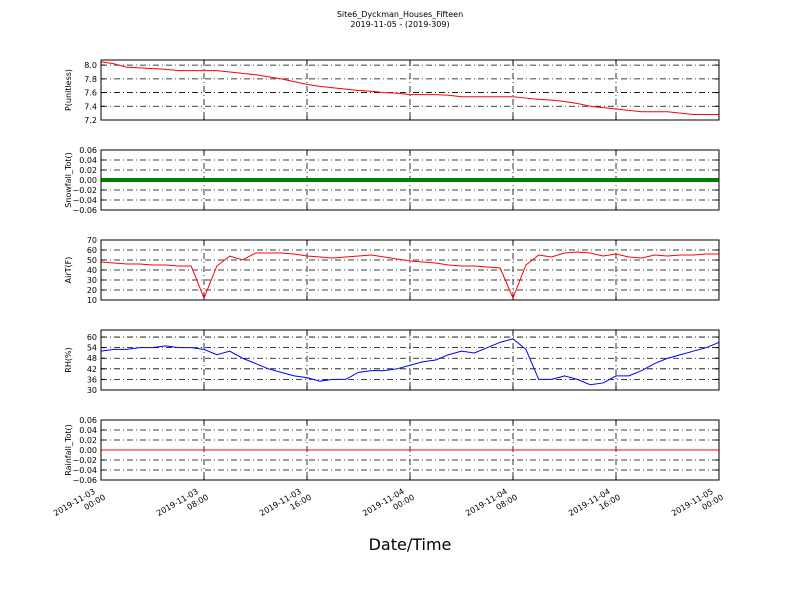 The height and width of the screenshot is (600, 800). What do you see at coordinates (90, 93) in the screenshot?
I see `y-tick-label: 7.6` at bounding box center [90, 93].